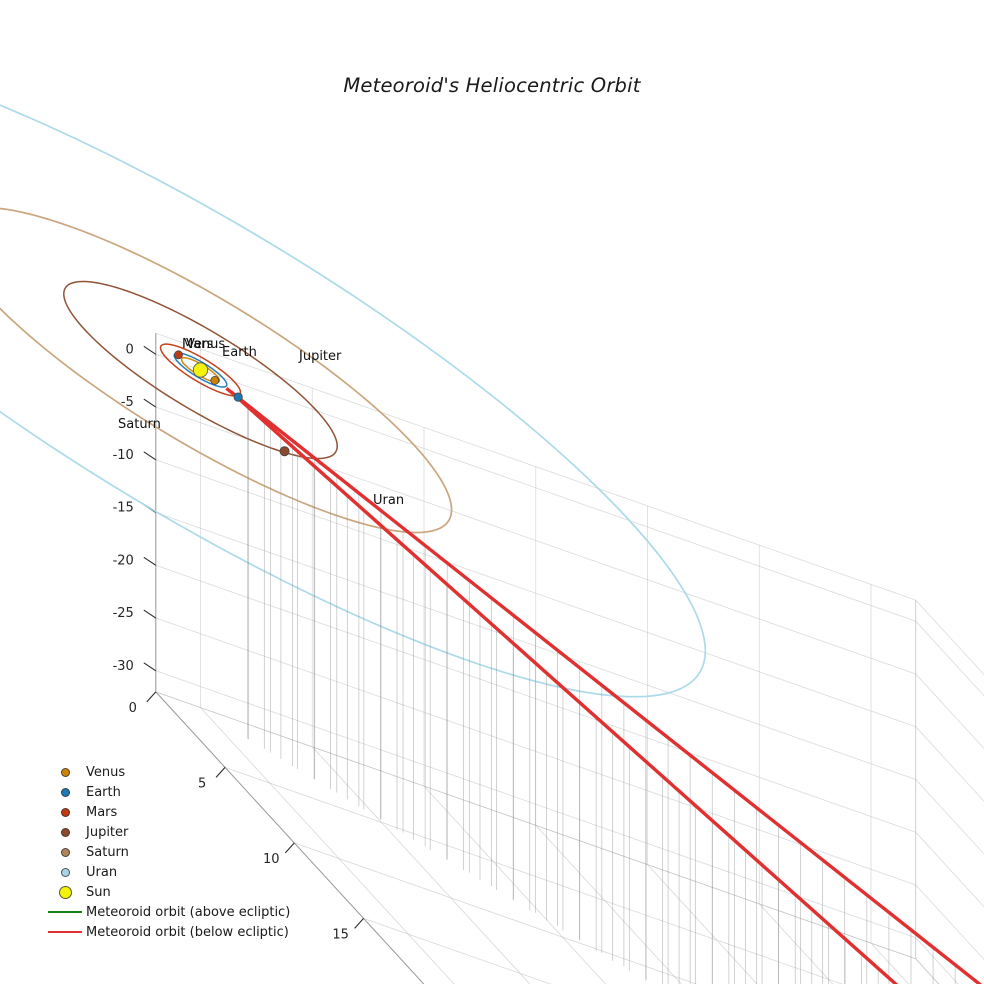 The height and width of the screenshot is (984, 984). I want to click on orbit-path-venus, so click(200, 370).